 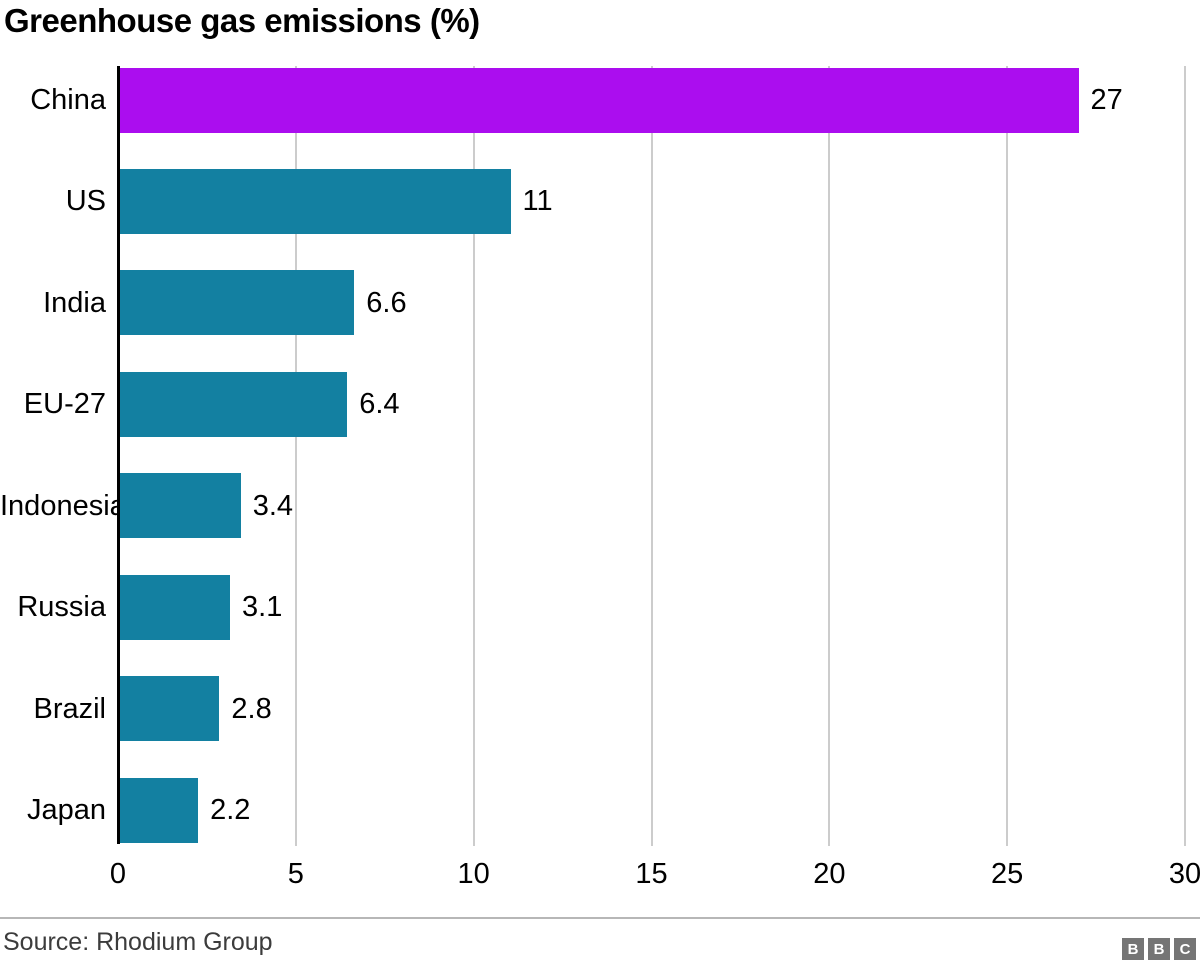 I want to click on value-label: 3.4, so click(x=273, y=505).